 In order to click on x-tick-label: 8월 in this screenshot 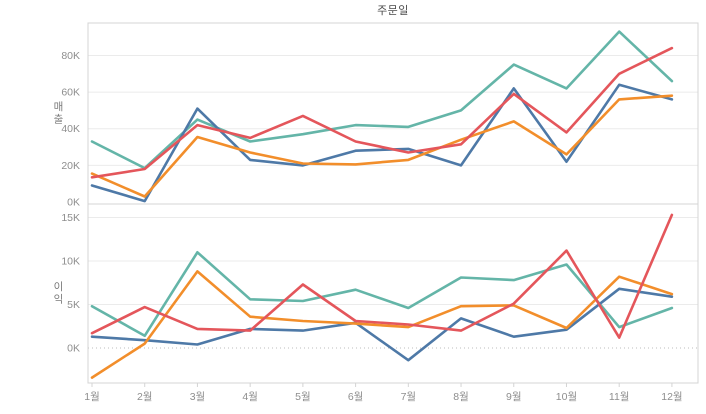, I will do `click(461, 397)`.